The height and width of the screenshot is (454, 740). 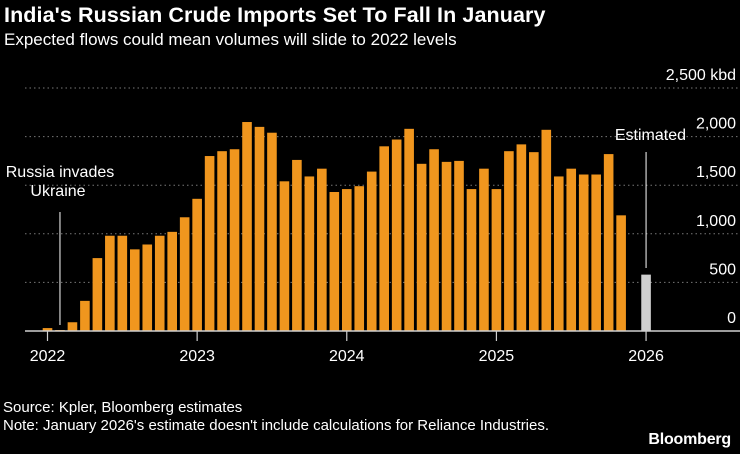 I want to click on y-tick-label: 0, so click(x=731, y=318).